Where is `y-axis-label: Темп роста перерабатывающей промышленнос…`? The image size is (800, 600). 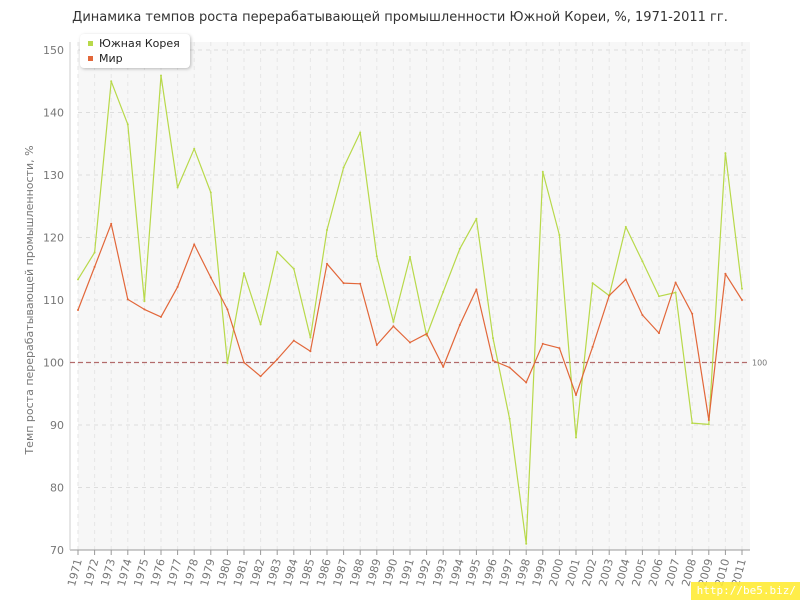
y-axis-label: Темп роста перерабатывающей промышленнос… is located at coordinates (29, 300).